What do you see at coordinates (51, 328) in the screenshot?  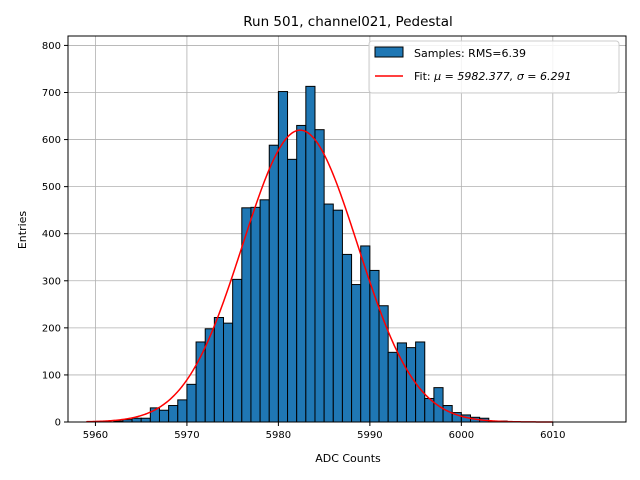 I see `y-tick-label: 200` at bounding box center [51, 328].